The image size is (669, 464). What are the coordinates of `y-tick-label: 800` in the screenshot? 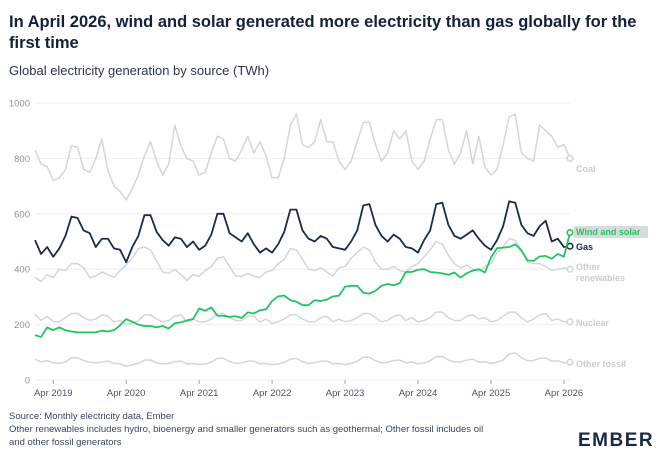 It's located at (22, 159).